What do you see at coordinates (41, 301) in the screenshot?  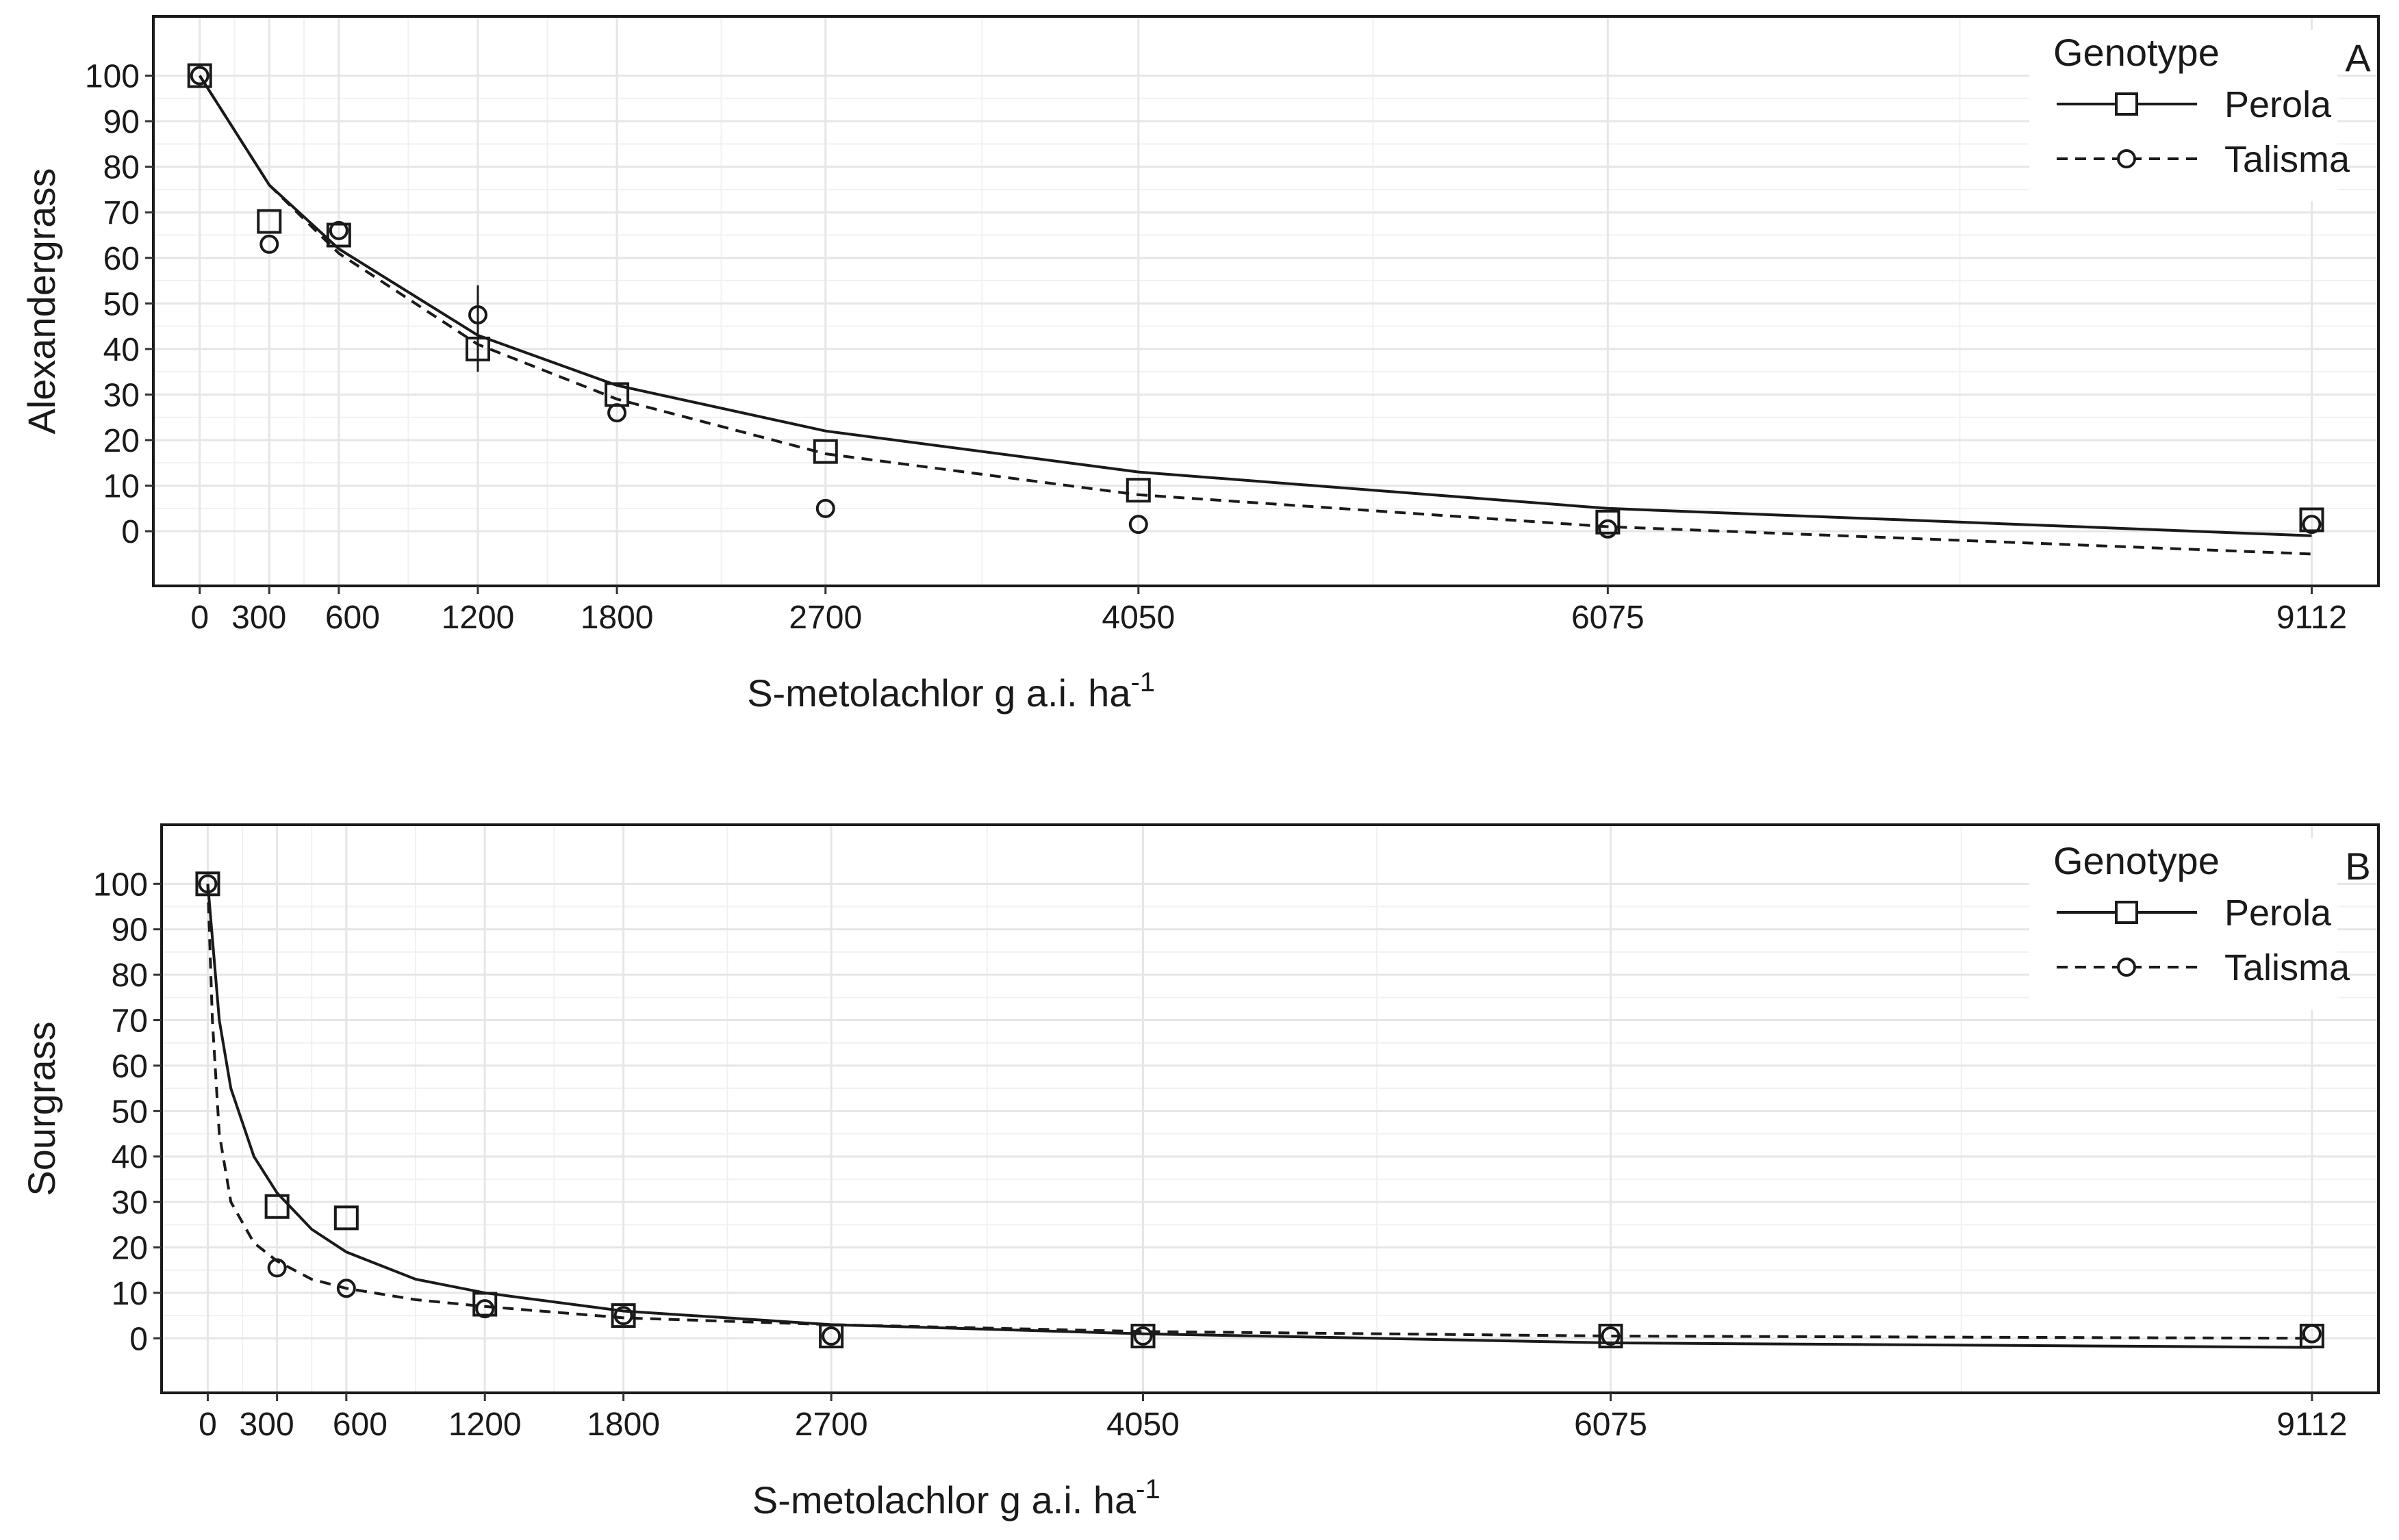 I see `y-axis-title: Alexandergrass` at bounding box center [41, 301].